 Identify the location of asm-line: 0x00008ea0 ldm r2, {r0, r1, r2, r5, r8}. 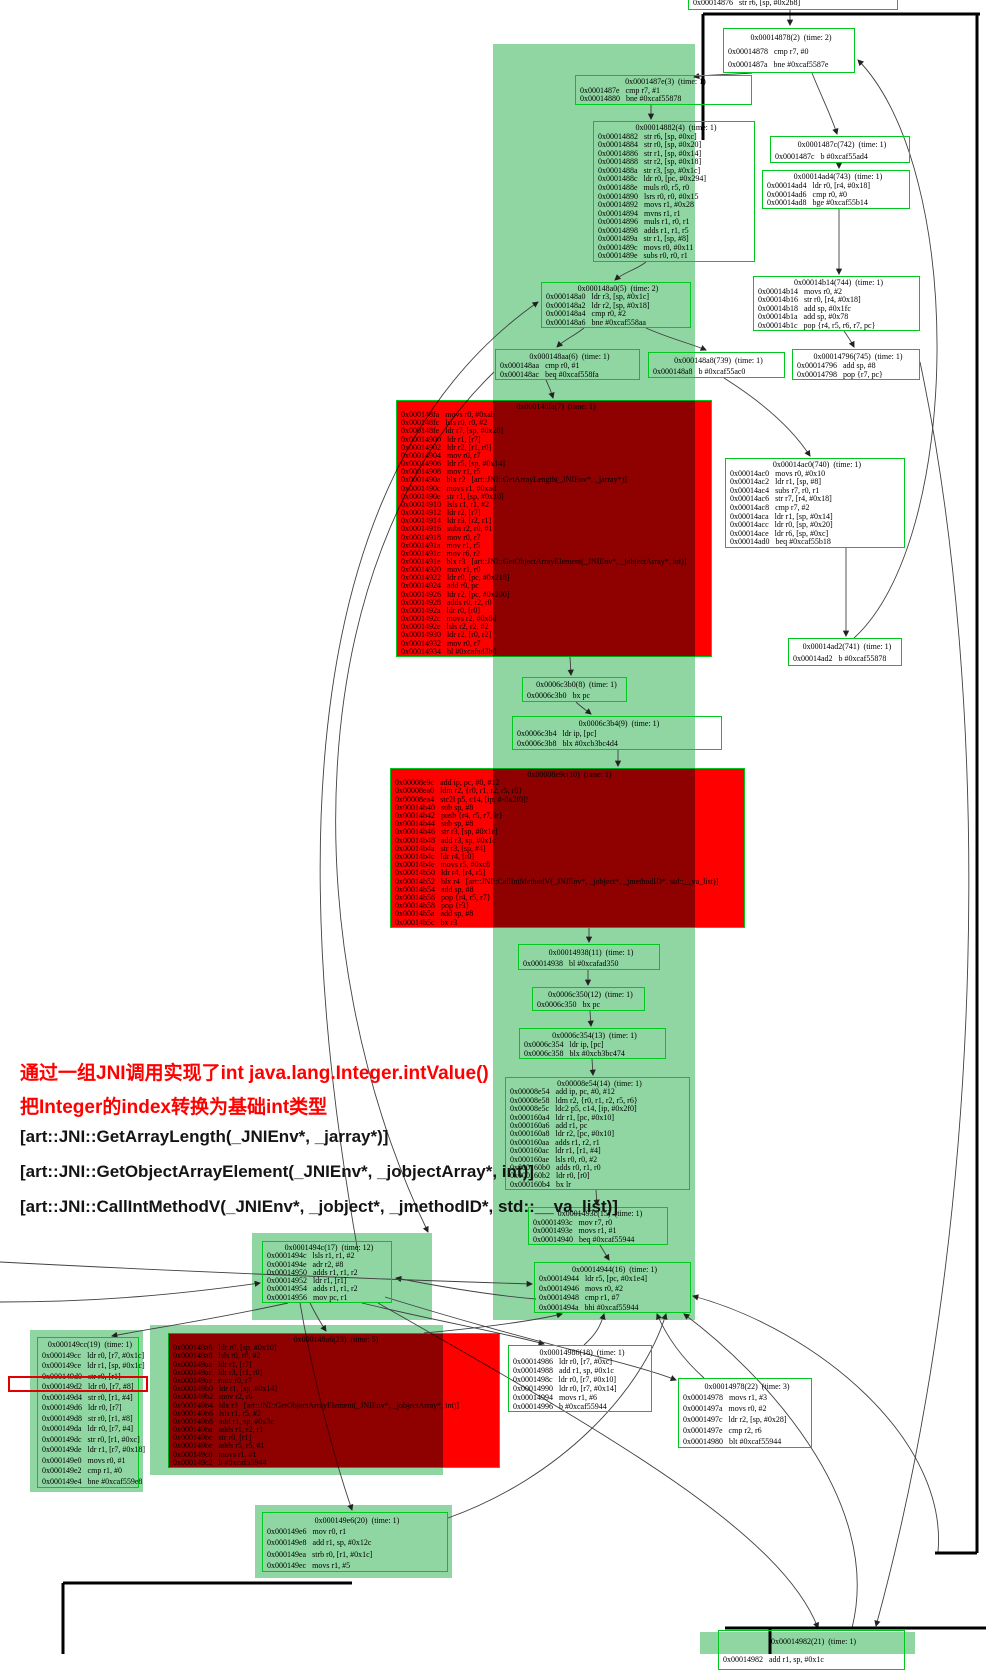
(459, 791).